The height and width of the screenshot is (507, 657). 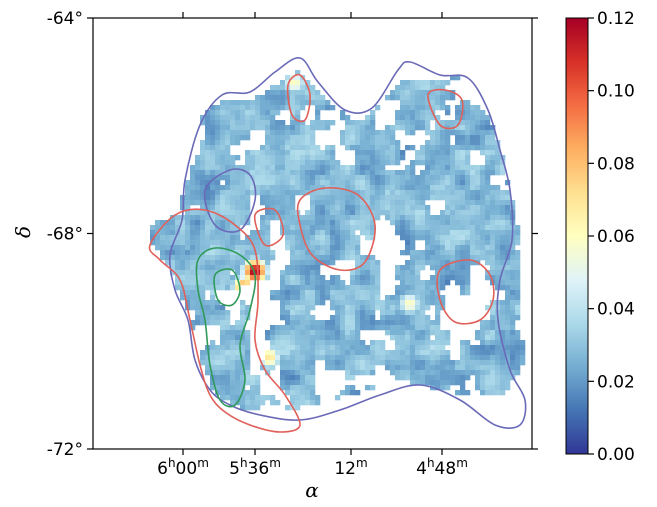 What do you see at coordinates (269, 227) in the screenshot?
I see `contour-middle` at bounding box center [269, 227].